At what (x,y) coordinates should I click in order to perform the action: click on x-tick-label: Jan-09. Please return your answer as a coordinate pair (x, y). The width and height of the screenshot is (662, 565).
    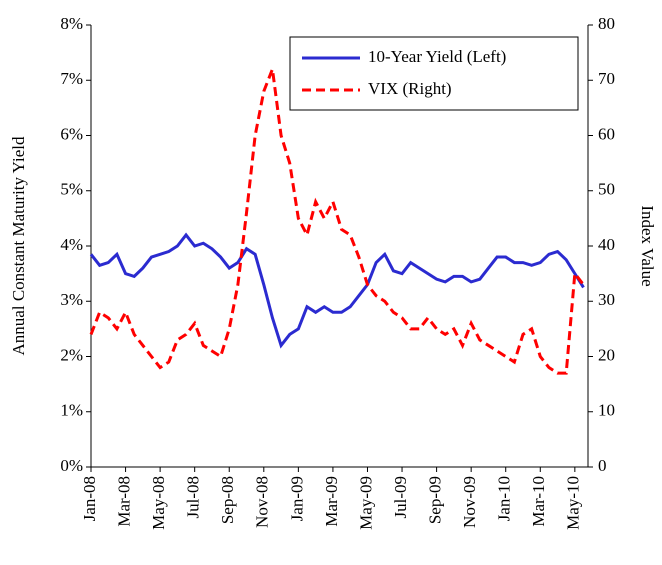
    Looking at the image, I should click on (296, 498).